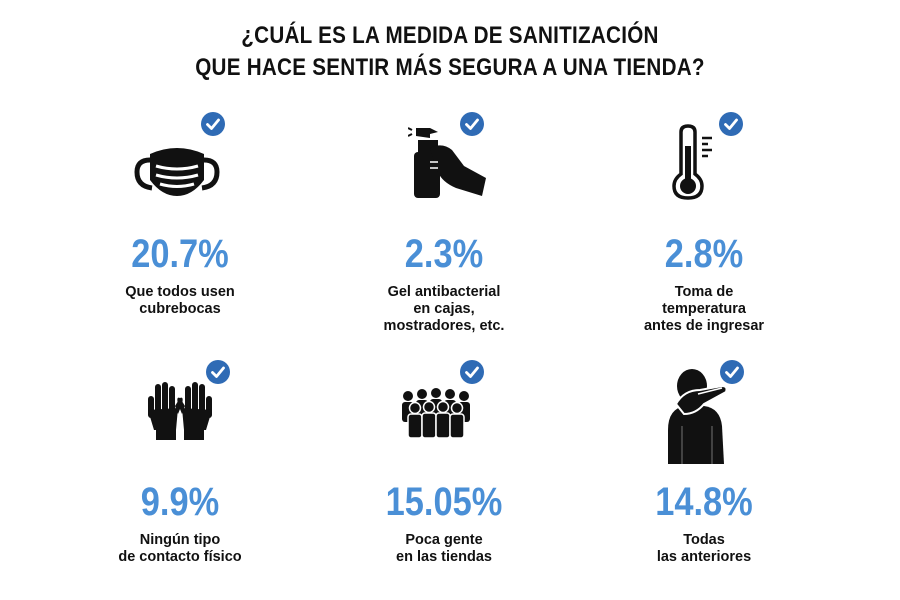 The width and height of the screenshot is (900, 600). What do you see at coordinates (704, 548) in the screenshot?
I see `measure-label: Todas las anteriores` at bounding box center [704, 548].